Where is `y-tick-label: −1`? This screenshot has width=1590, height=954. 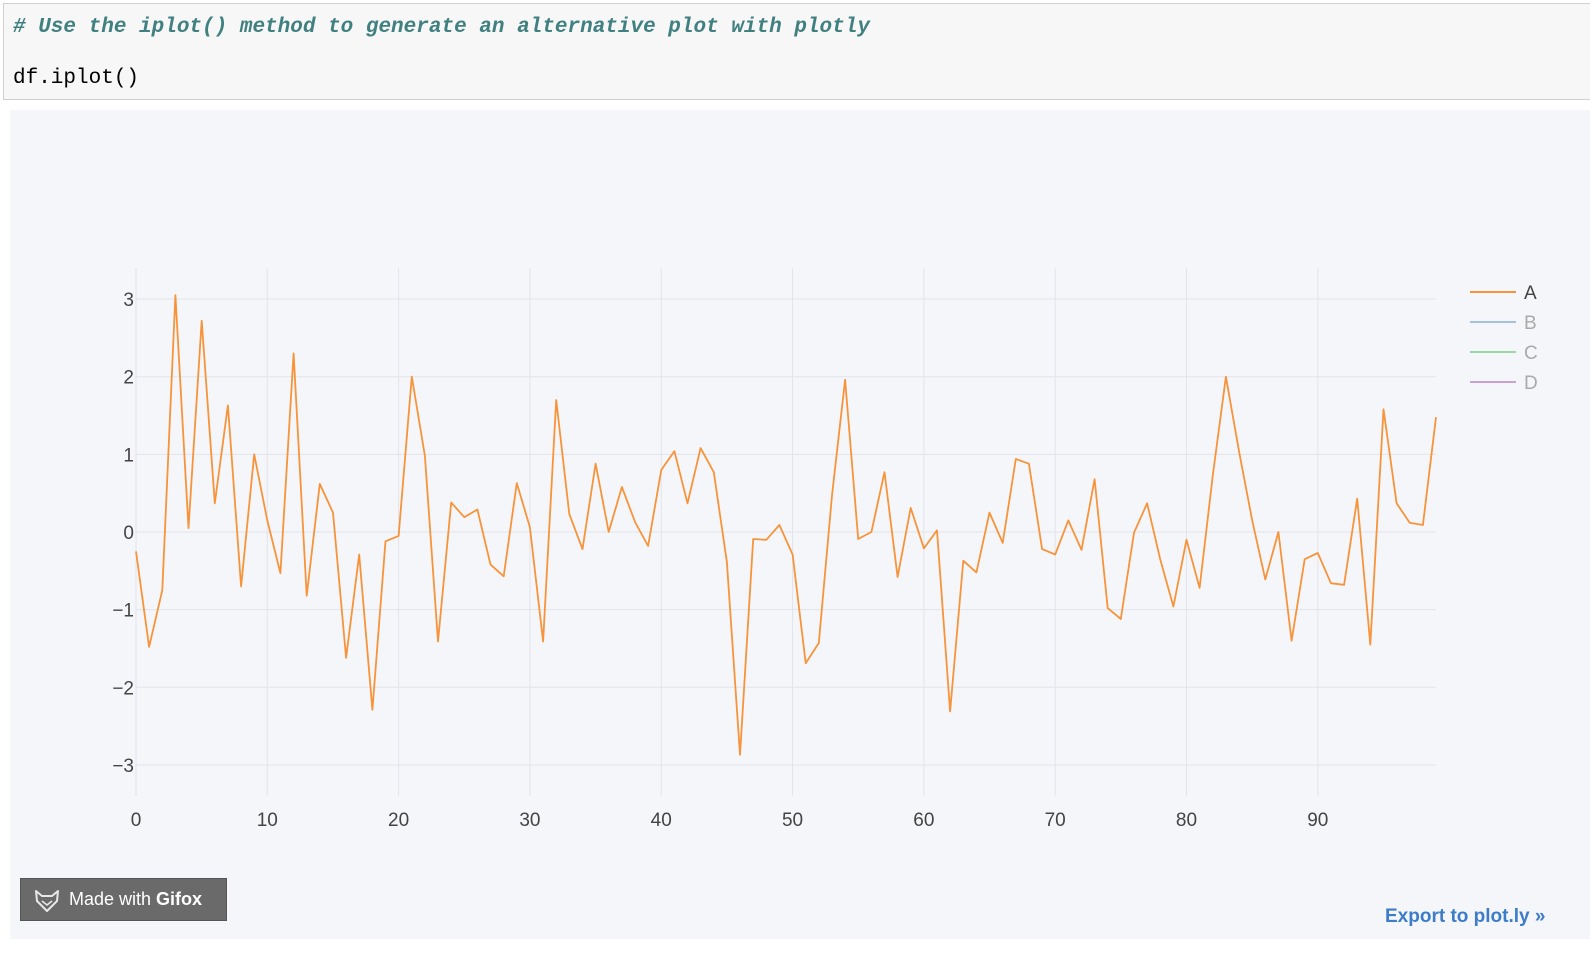 y-tick-label: −1 is located at coordinates (123, 611).